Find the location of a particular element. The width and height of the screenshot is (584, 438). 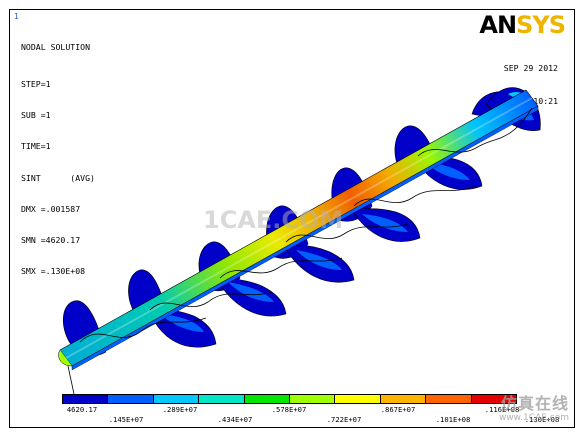

timestamp: SEP 29 2012 14:10:21 is located at coordinates (531, 85).